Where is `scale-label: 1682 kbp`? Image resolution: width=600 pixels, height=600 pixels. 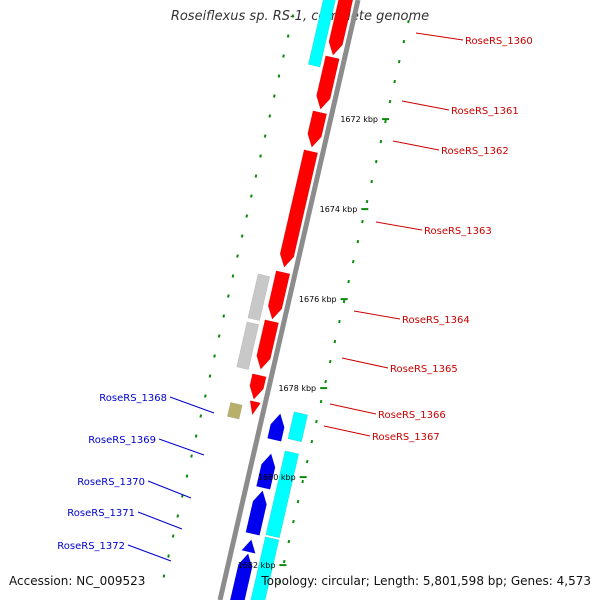
scale-label: 1682 kbp is located at coordinates (257, 565).